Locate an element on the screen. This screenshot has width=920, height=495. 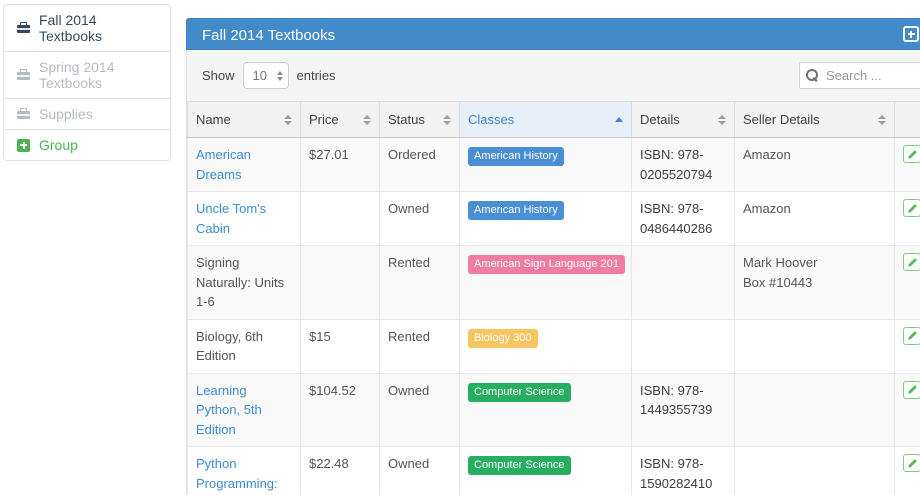
search-box is located at coordinates (859, 75).